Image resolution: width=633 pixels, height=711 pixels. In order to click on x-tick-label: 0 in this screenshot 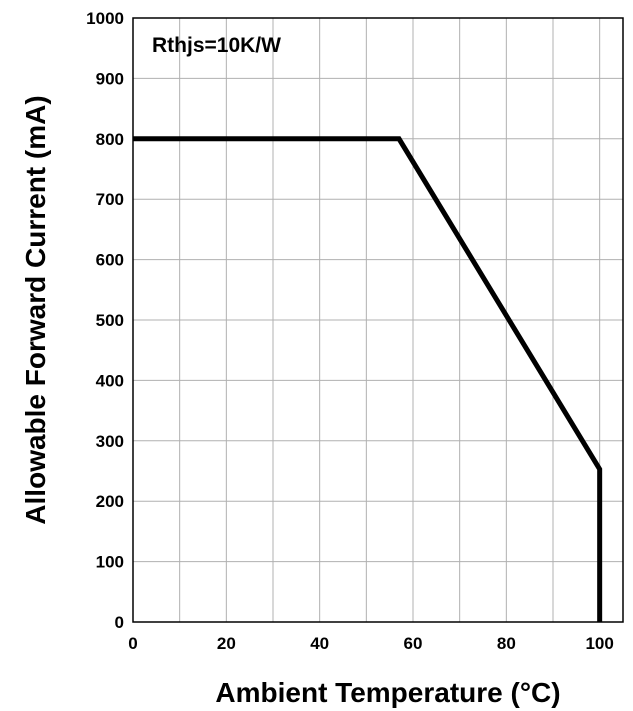, I will do `click(132, 643)`.